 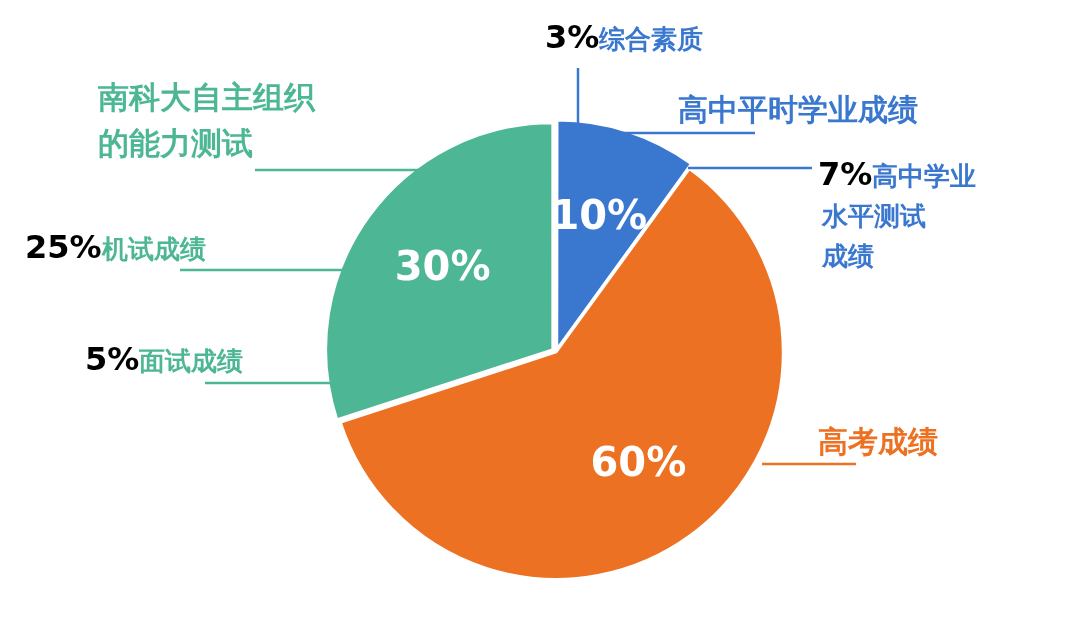 I want to click on text: 25%机试成绩, so click(x=115, y=247).